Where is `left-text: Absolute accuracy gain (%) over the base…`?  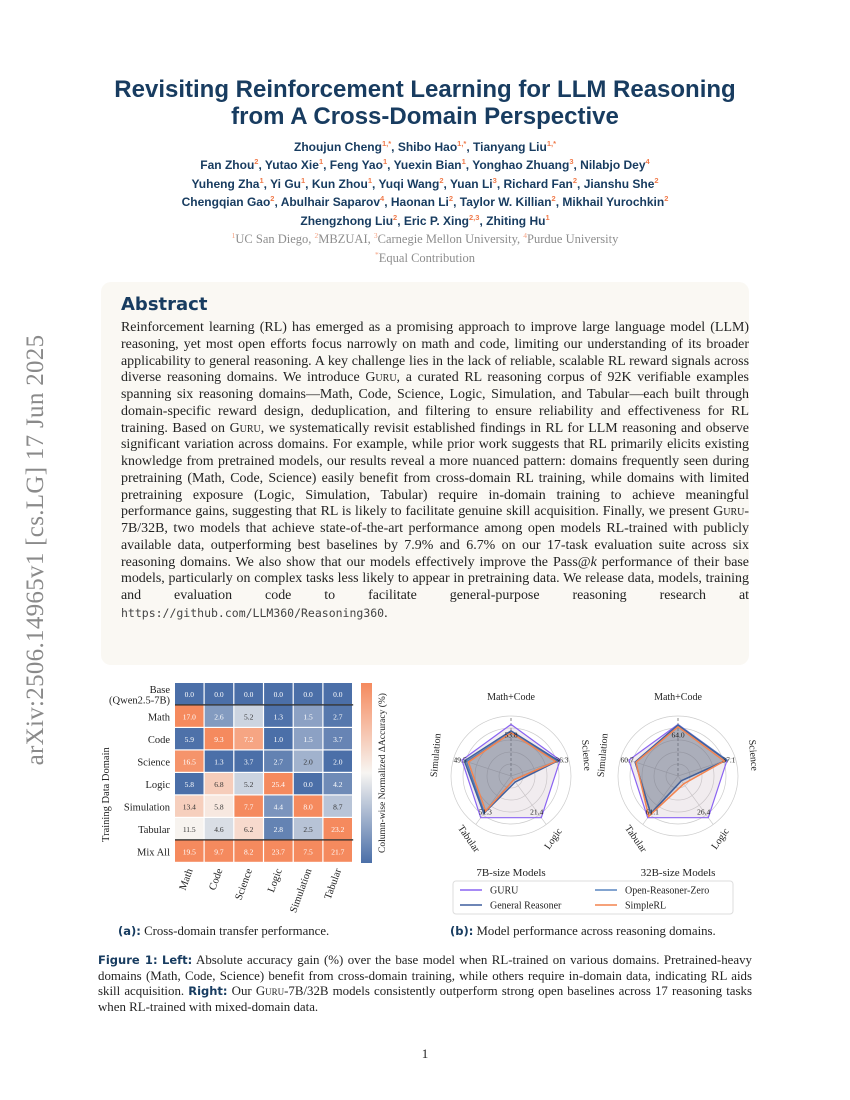 left-text: Absolute accuracy gain (%) over the base… is located at coordinates (425, 976).